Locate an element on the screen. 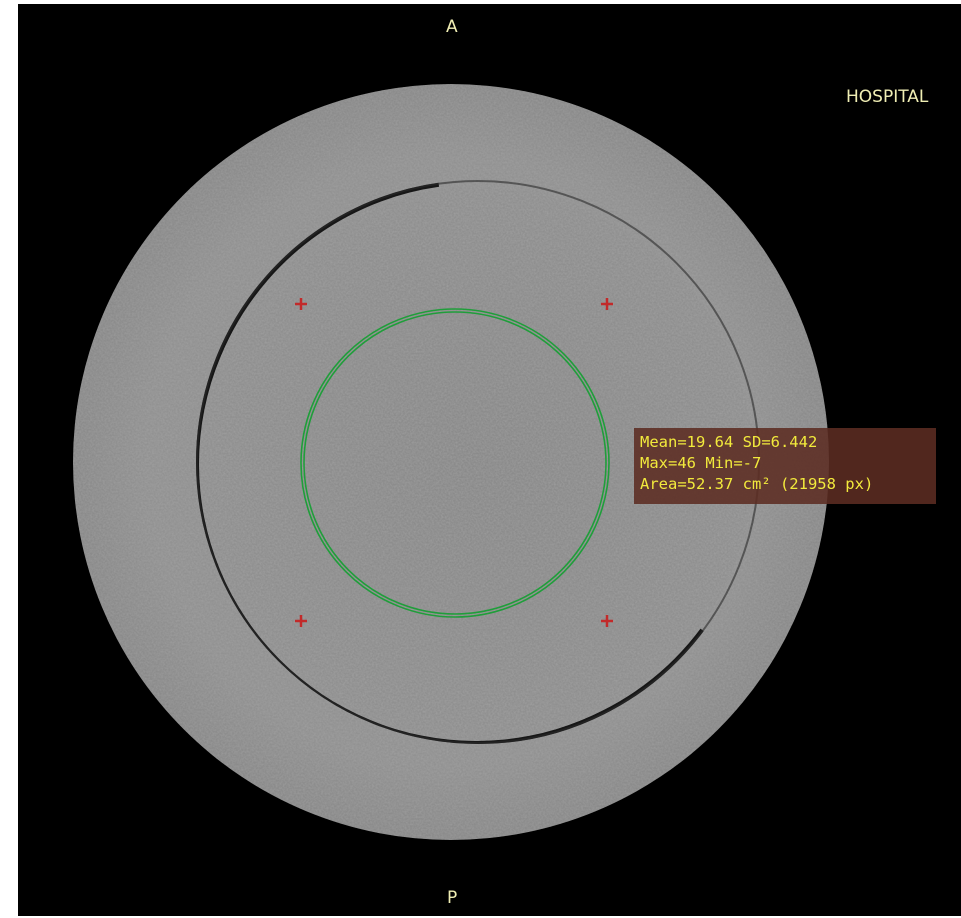  roi-stat-max-min: Max=46 Min=-7 is located at coordinates (701, 463).